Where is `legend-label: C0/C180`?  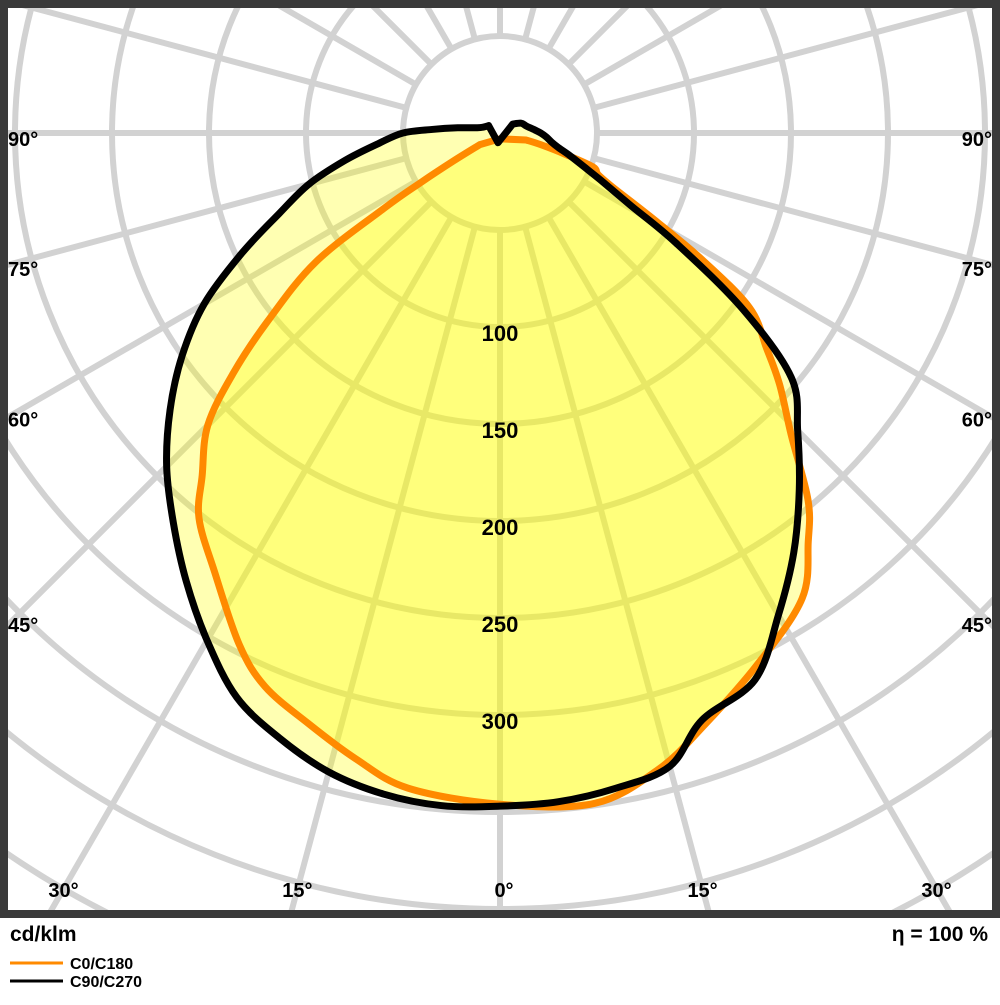
legend-label: C0/C180 is located at coordinates (101, 964).